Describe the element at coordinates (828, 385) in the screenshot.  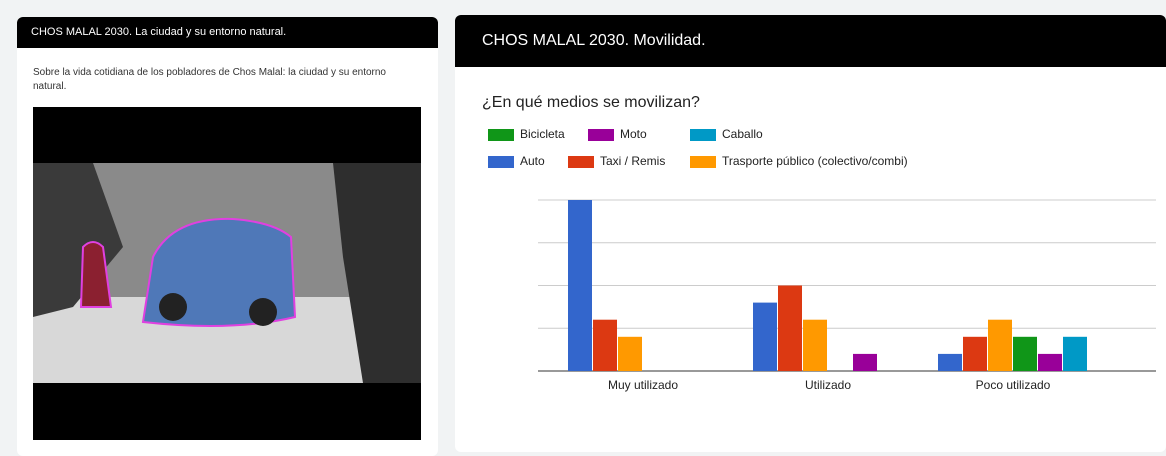
I see `x-tick-label: Utilizado` at that location.